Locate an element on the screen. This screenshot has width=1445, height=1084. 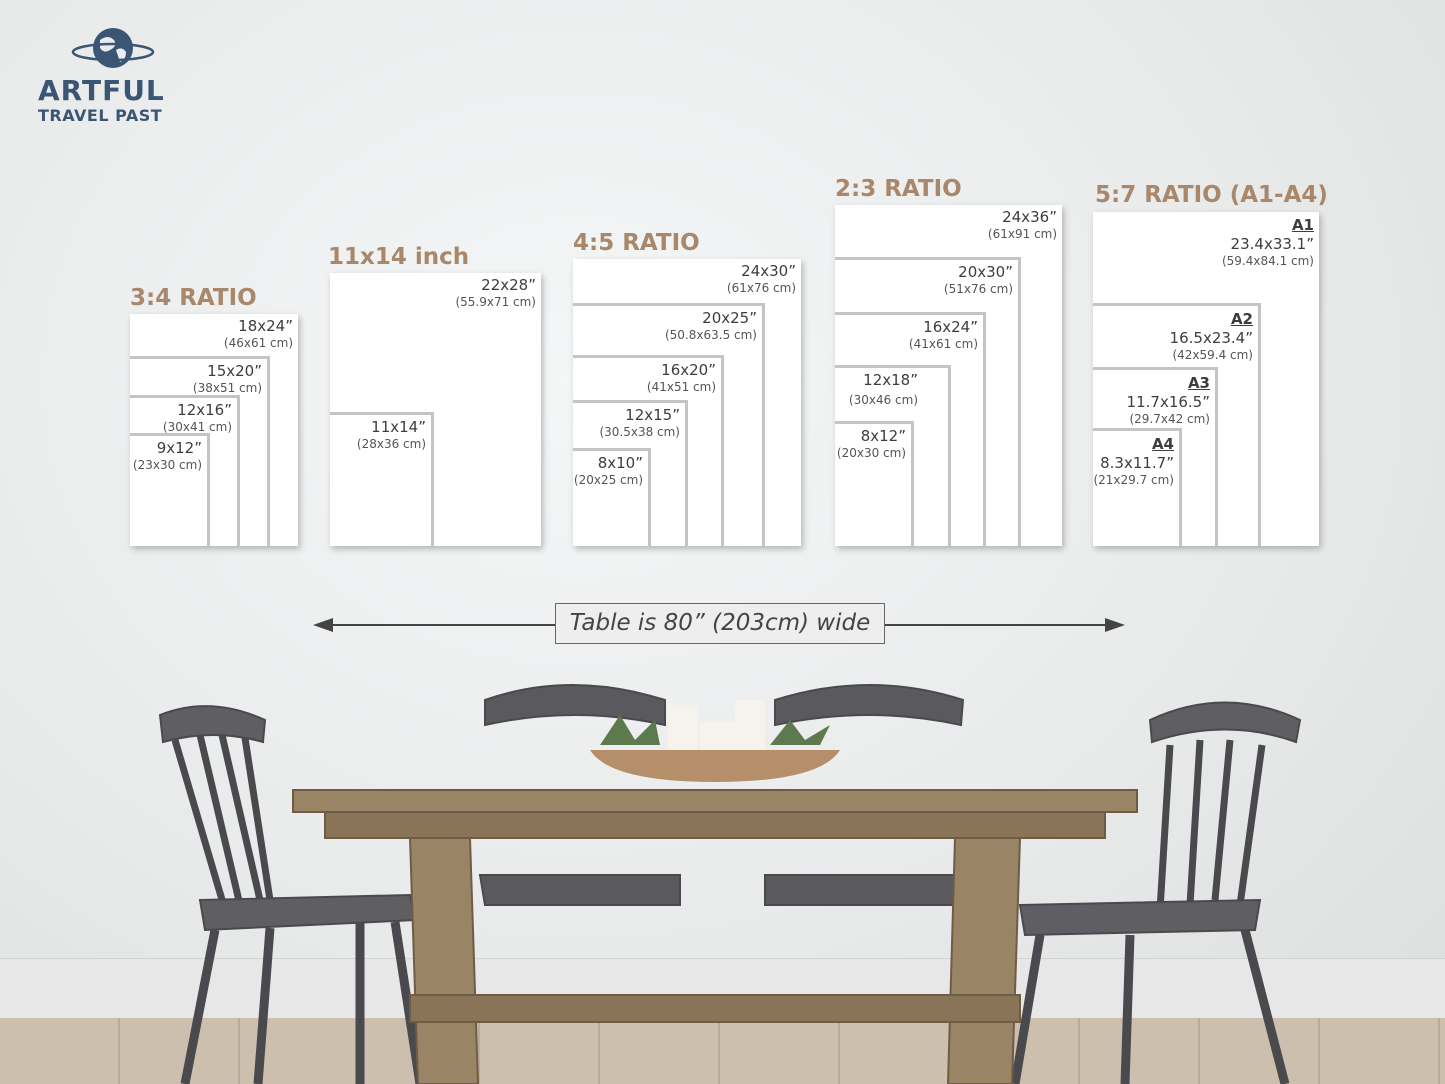
chair-left is located at coordinates (291, 894).